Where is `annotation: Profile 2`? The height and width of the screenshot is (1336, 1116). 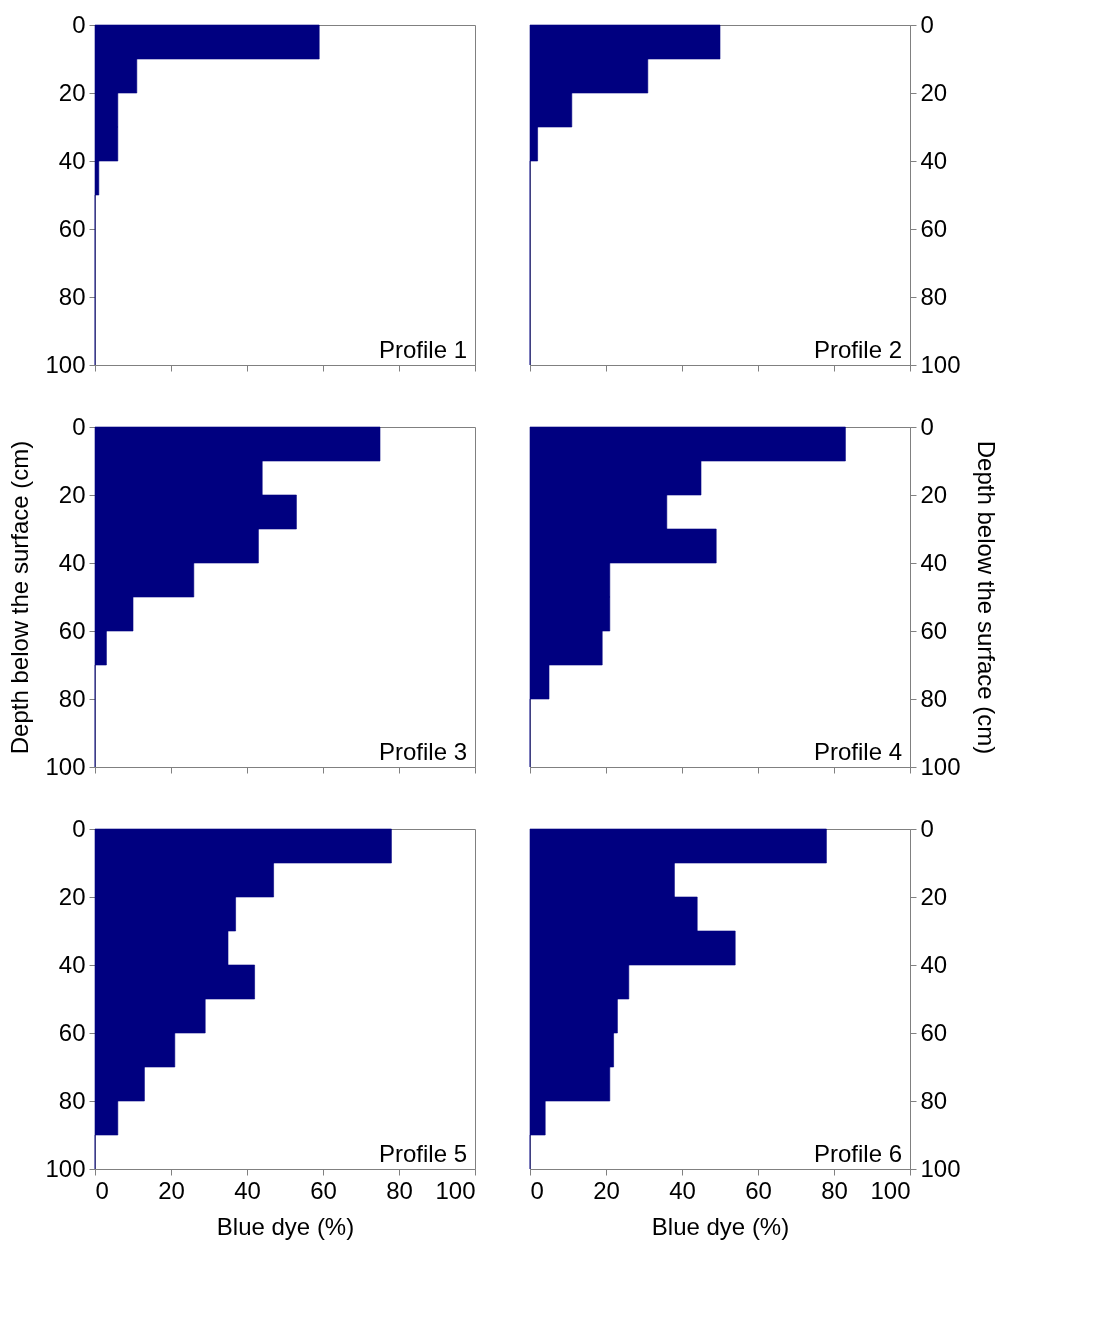
annotation: Profile 2 is located at coordinates (857, 349).